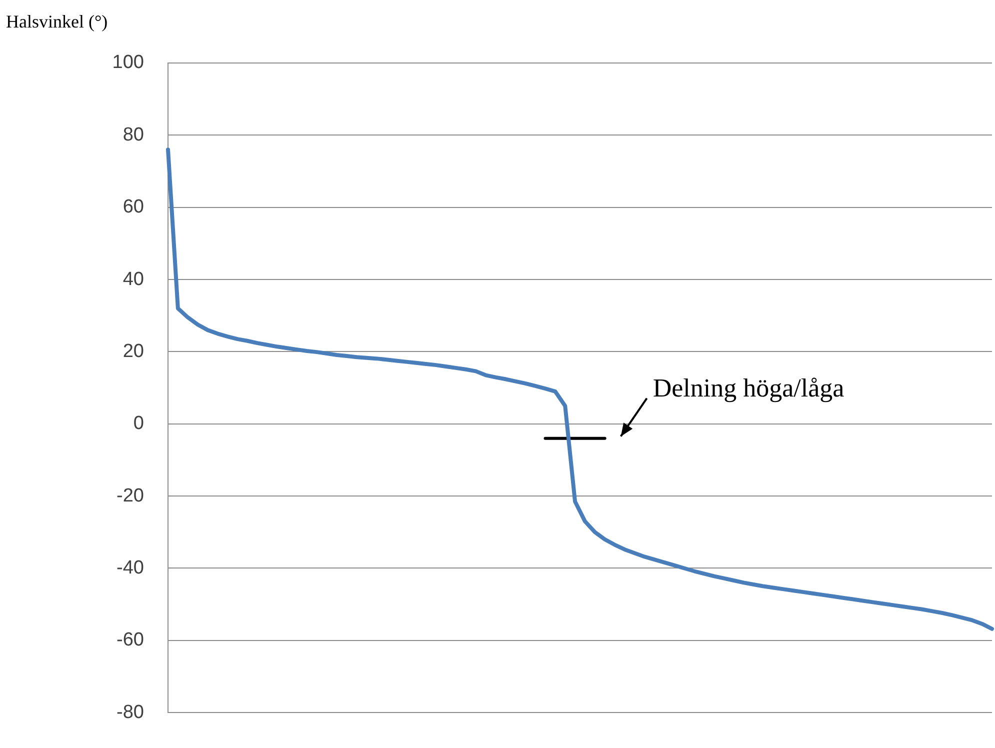 This screenshot has height=748, width=995. Describe the element at coordinates (57, 22) in the screenshot. I see `y-axis-title: Halsvinkel (°)` at that location.